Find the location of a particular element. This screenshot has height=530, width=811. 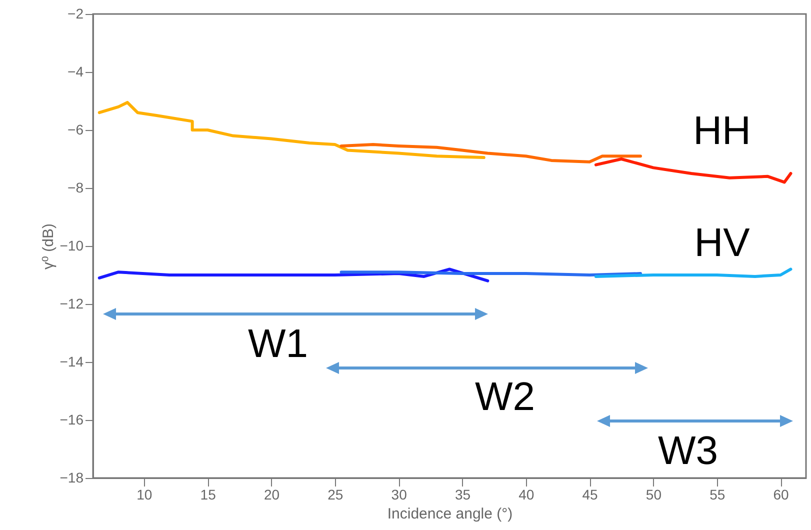

y-tick-label: −12 is located at coordinates (72, 304).